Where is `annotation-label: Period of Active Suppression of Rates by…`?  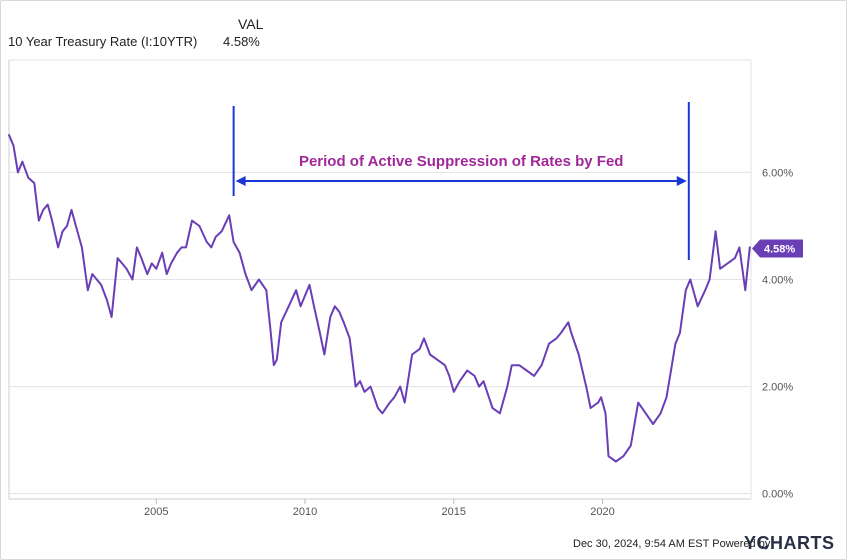 annotation-label: Period of Active Suppression of Rates by… is located at coordinates (461, 161).